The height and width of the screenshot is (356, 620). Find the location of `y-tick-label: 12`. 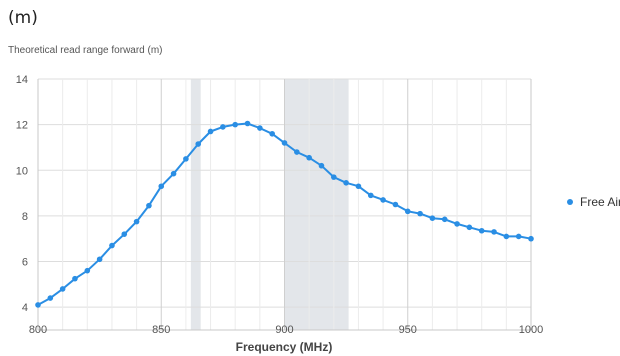

y-tick-label: 12 is located at coordinates (22, 126).